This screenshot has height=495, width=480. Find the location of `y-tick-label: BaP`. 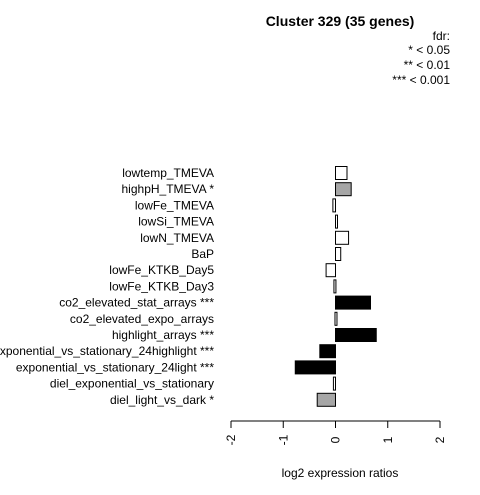

y-tick-label: BaP is located at coordinates (202, 254).